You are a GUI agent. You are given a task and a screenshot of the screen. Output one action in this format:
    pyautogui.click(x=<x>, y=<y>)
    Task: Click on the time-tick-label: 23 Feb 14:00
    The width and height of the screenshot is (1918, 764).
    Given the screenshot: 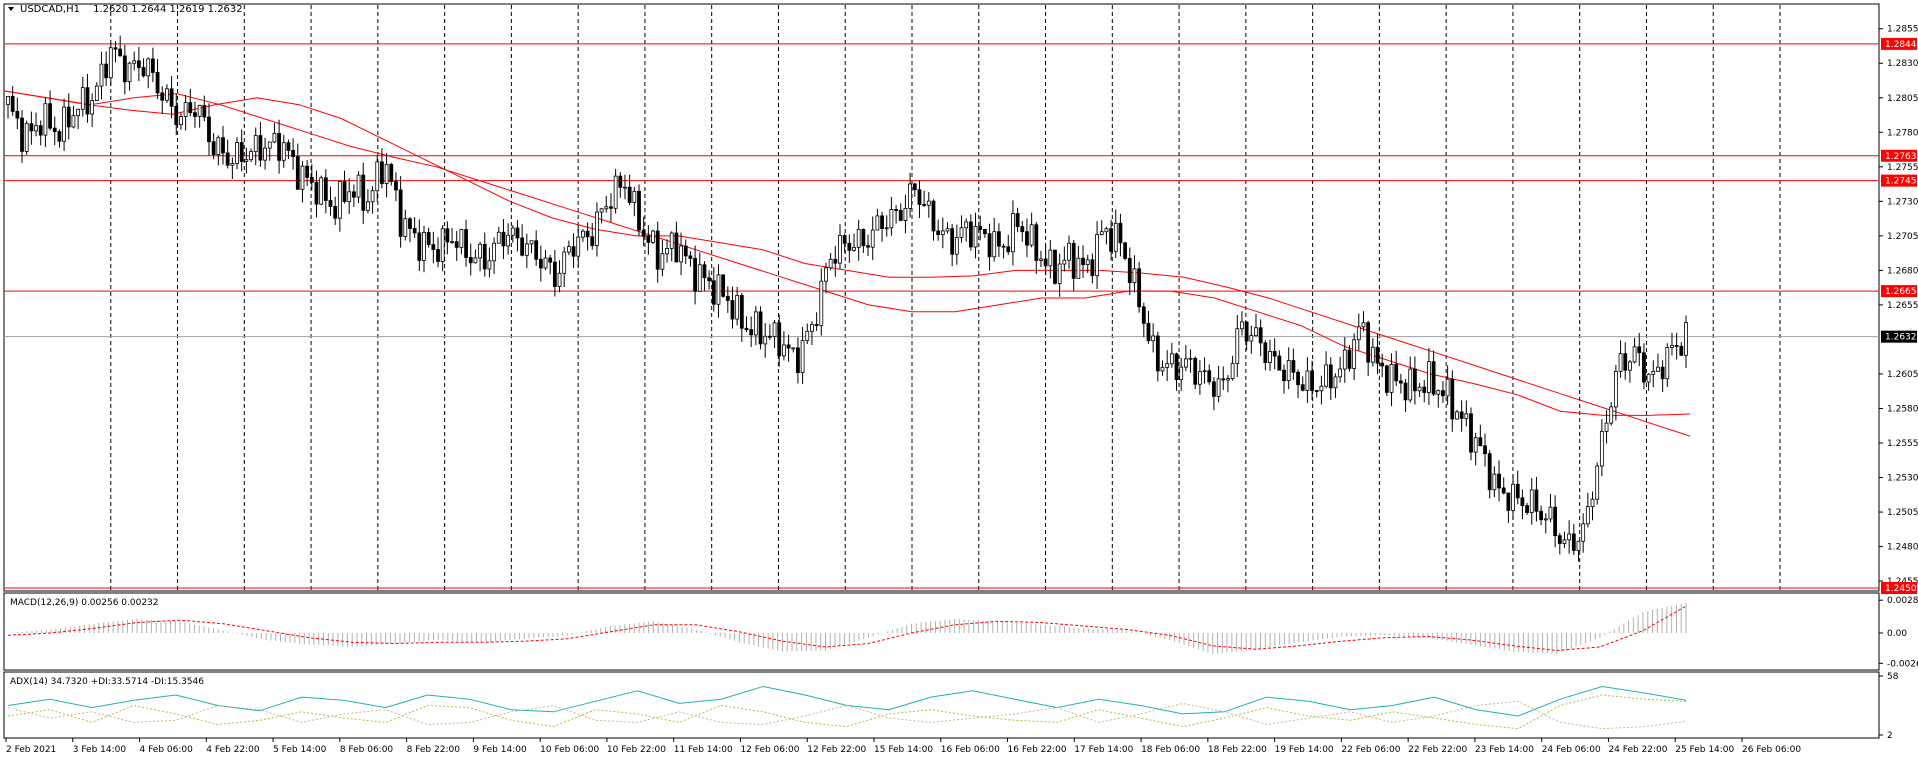 What is the action you would take?
    pyautogui.click(x=1504, y=750)
    